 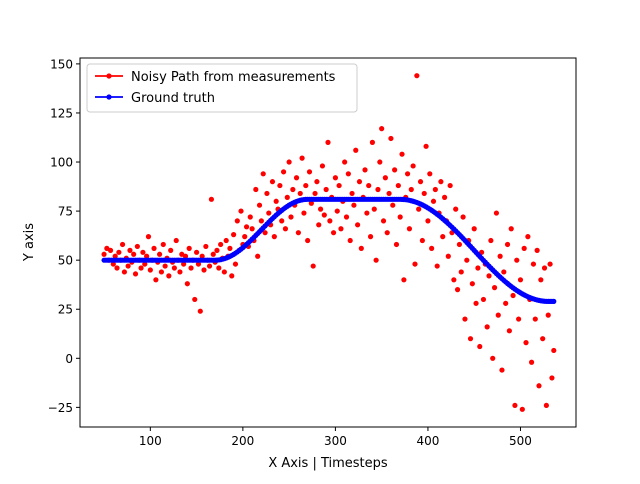 What do you see at coordinates (65, 310) in the screenshot?
I see `y-tick-label: 25` at bounding box center [65, 310].